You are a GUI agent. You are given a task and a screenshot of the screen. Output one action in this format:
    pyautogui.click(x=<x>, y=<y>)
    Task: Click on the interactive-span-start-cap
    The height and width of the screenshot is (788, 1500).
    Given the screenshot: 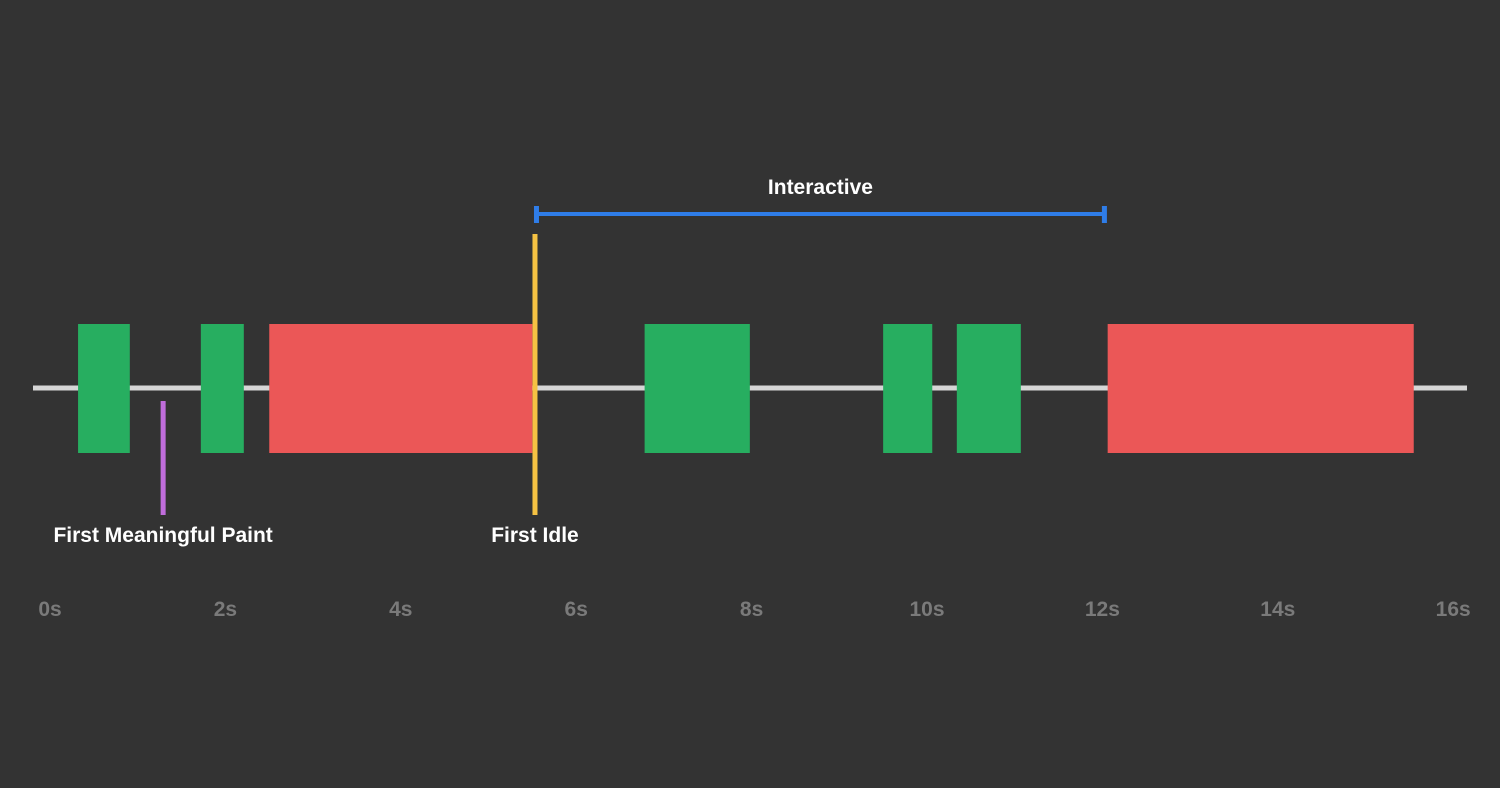 What is the action you would take?
    pyautogui.click(x=536, y=214)
    